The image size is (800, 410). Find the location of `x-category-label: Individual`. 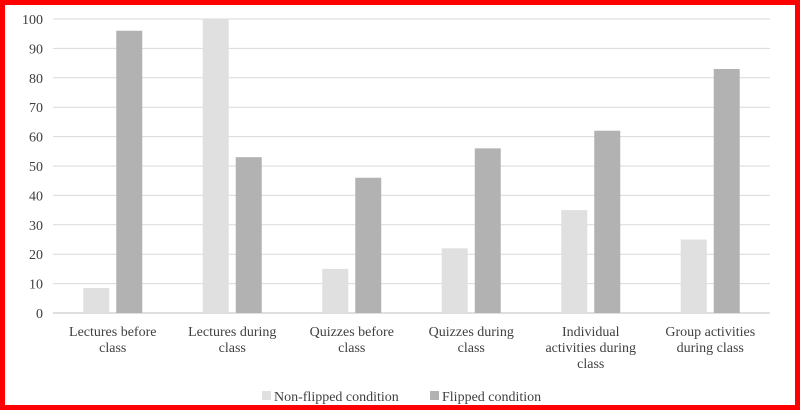

x-category-label: Individual is located at coordinates (591, 332).